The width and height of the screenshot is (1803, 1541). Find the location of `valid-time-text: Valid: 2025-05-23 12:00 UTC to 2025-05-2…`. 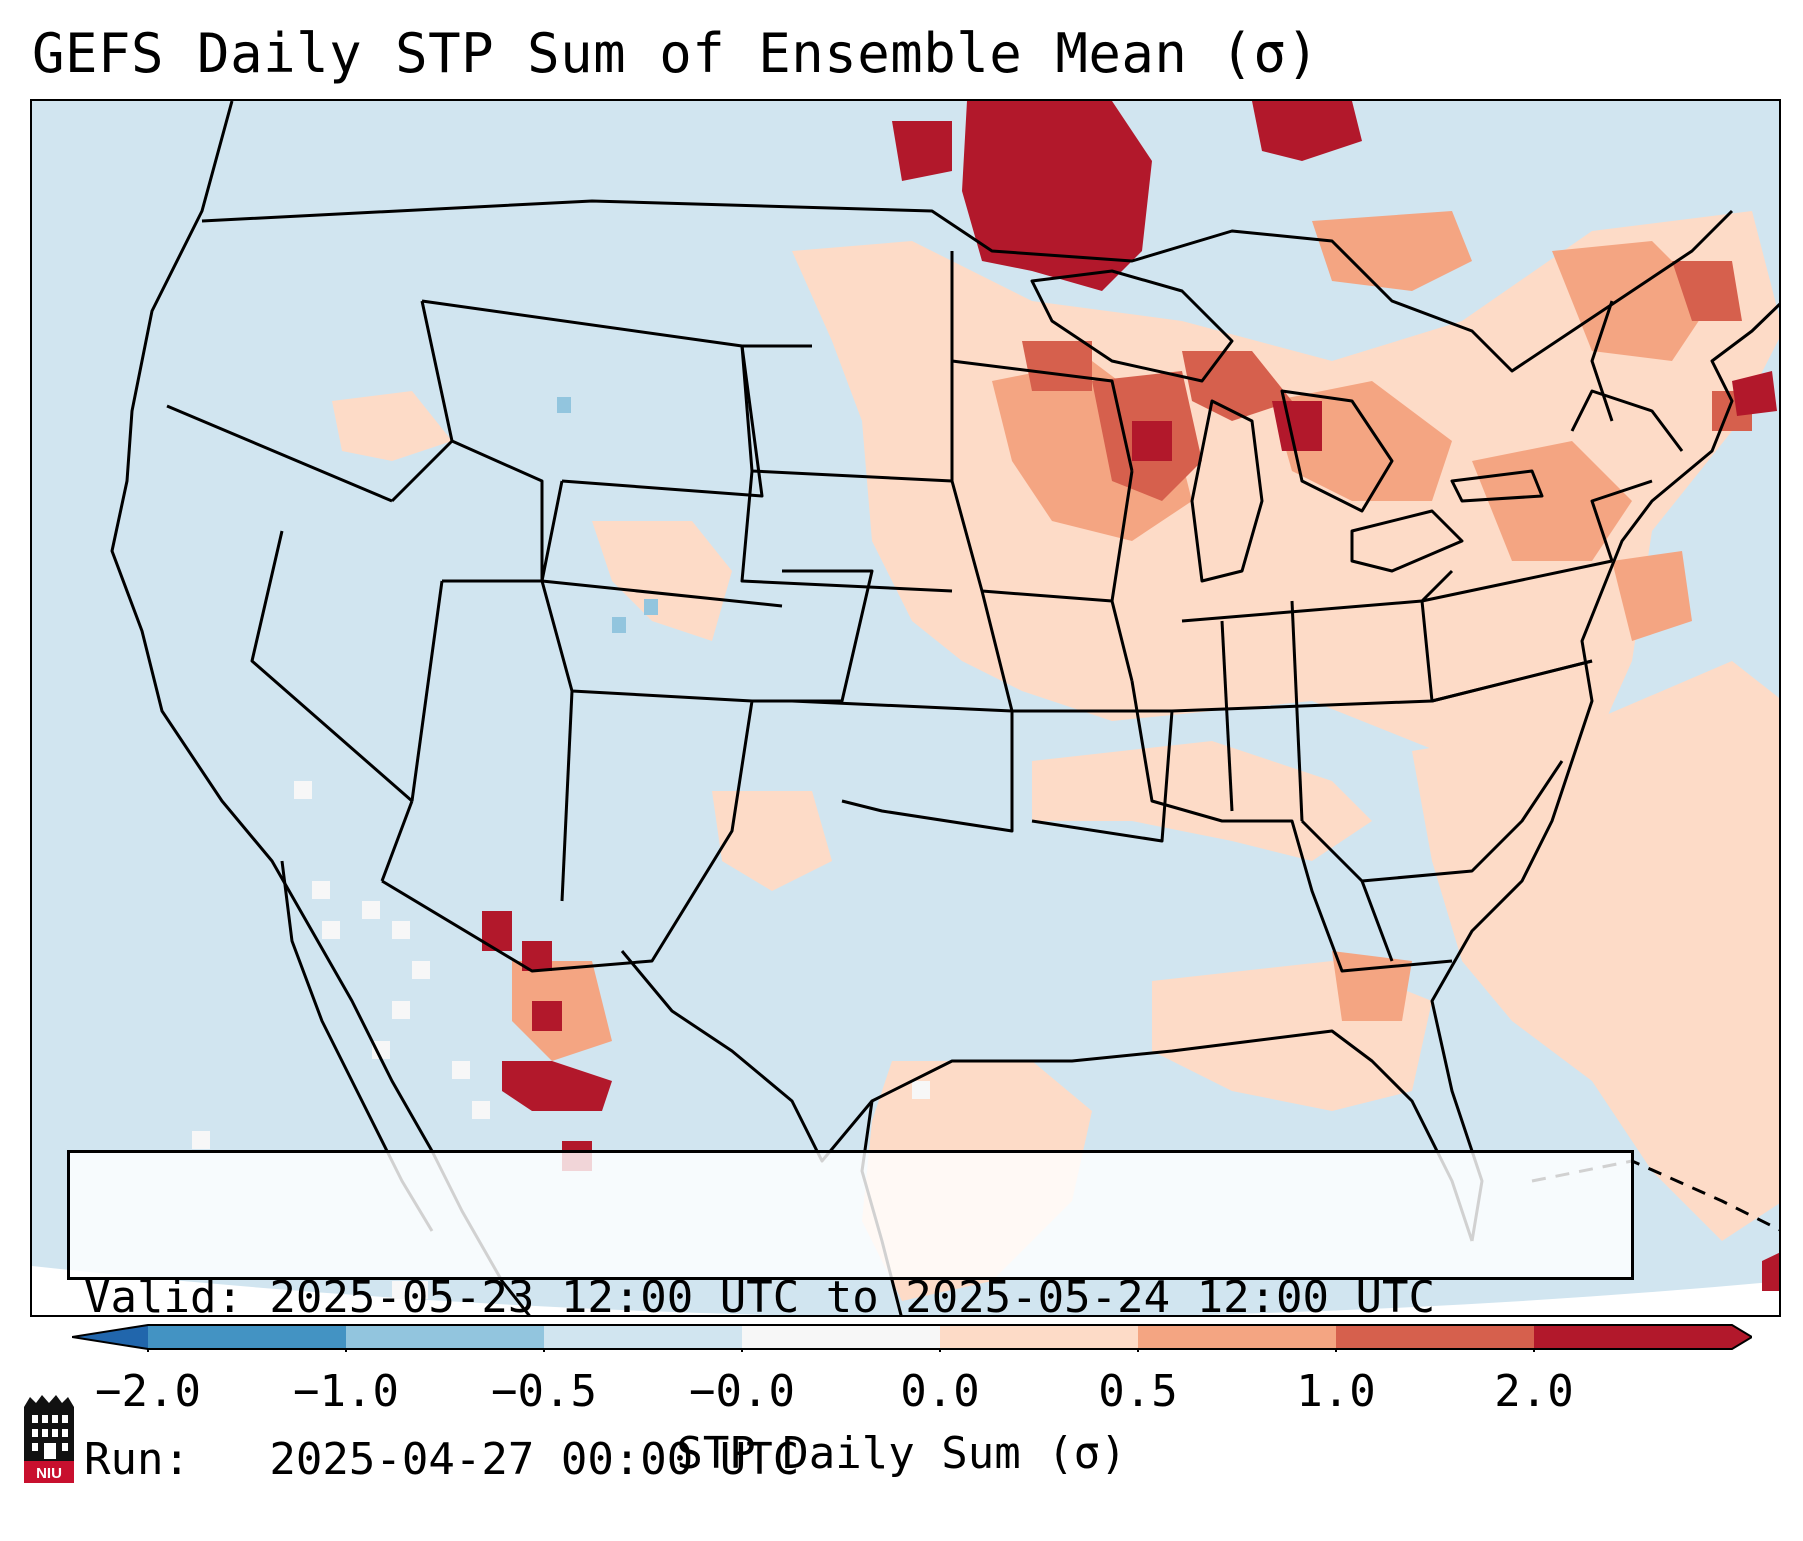

valid-time-text: Valid: 2025-05-23 12:00 UTC to 2025-05-2… is located at coordinates (760, 1297).